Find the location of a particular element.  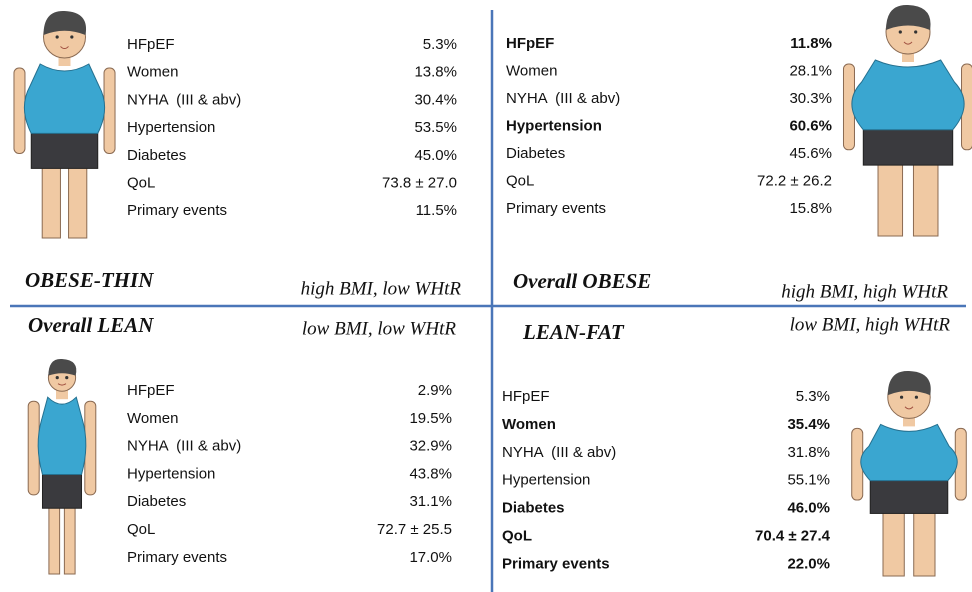

row-value: 45.6% is located at coordinates (810, 153).